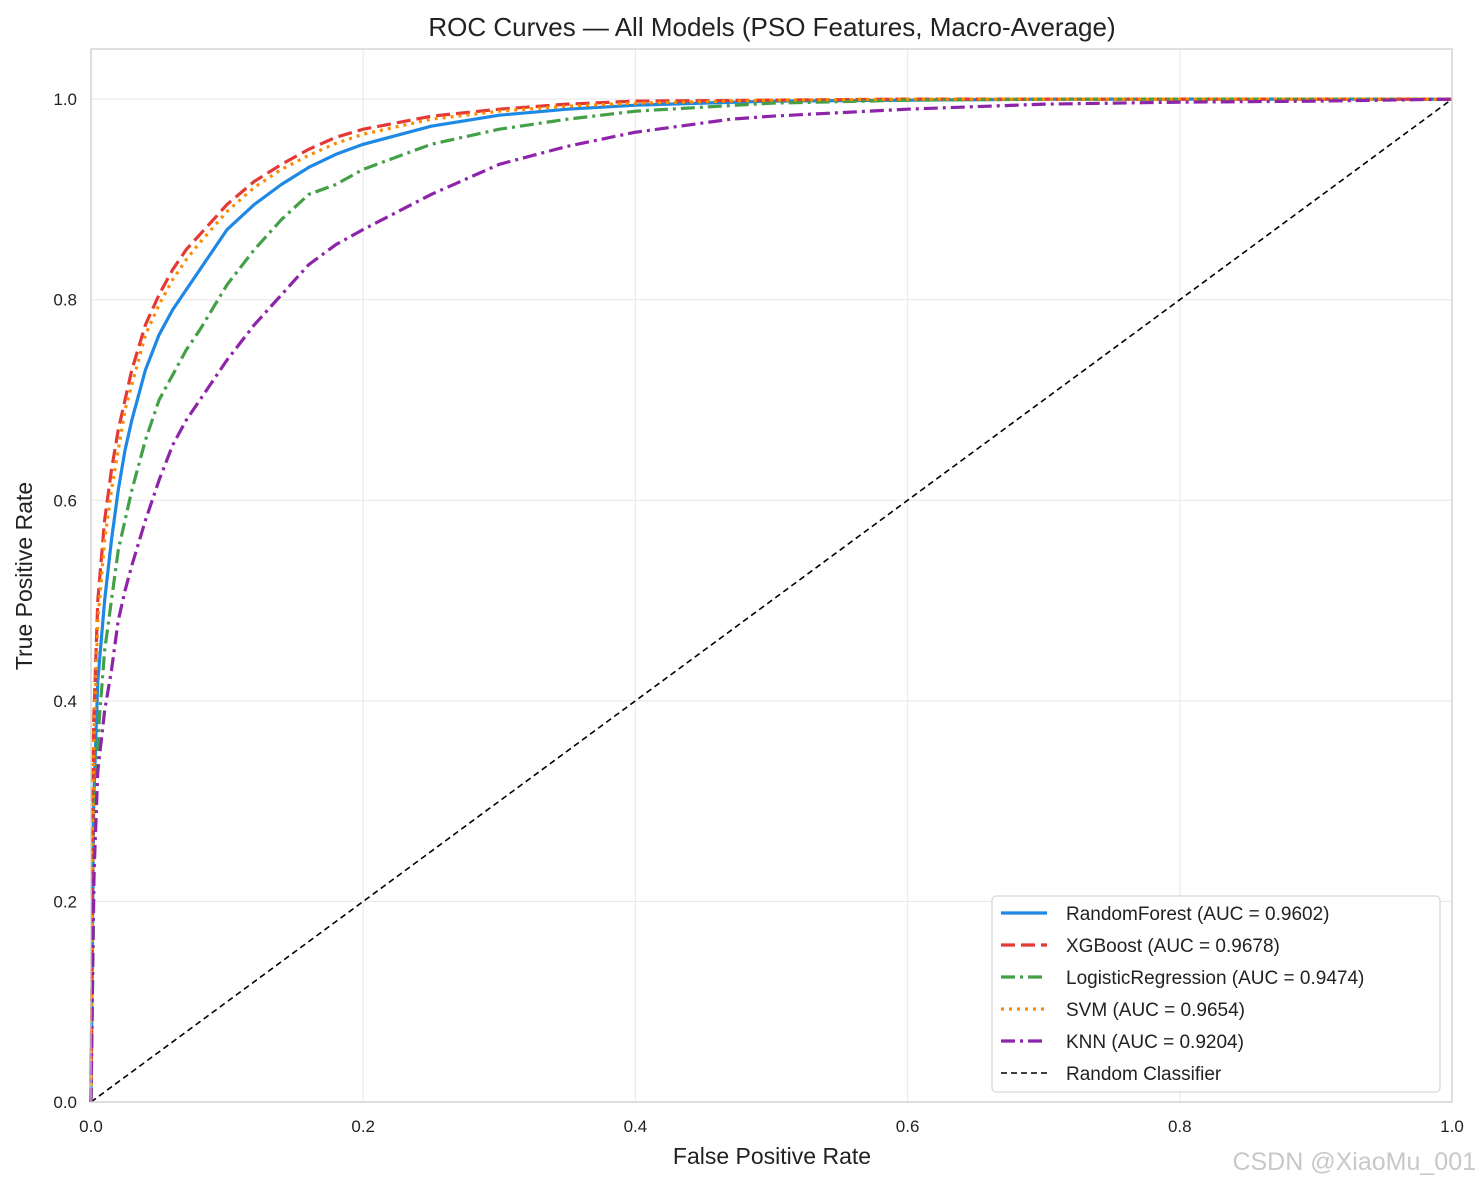 This screenshot has height=1189, width=1481. I want to click on y-tick-label: 0.0, so click(65, 1102).